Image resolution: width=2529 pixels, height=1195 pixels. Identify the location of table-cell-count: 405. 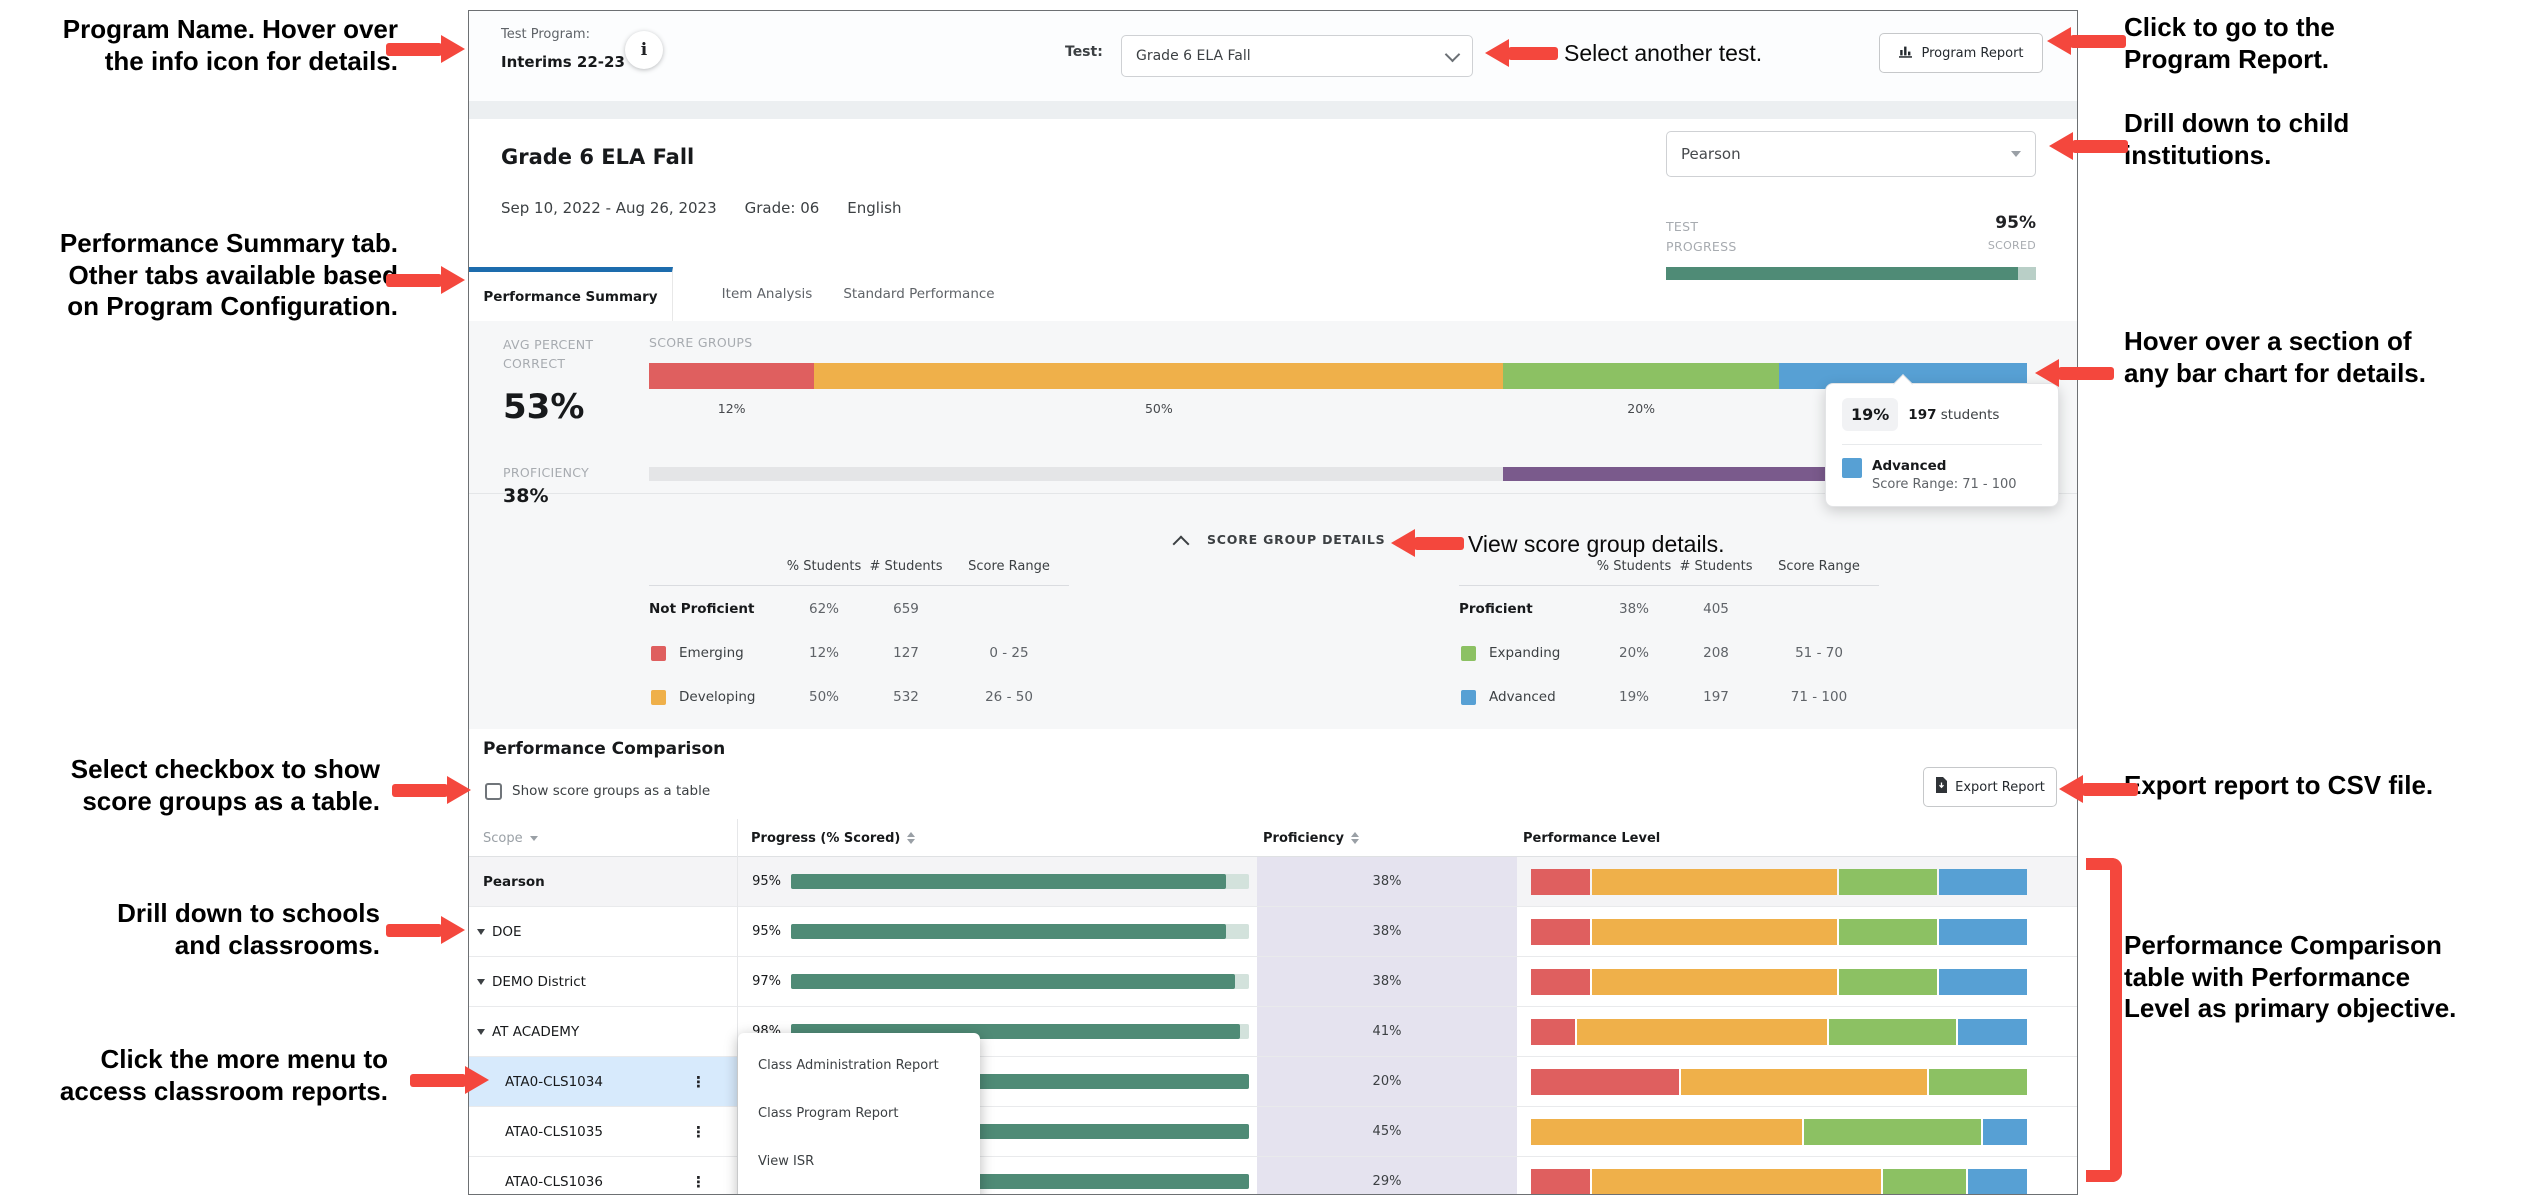
(1716, 609).